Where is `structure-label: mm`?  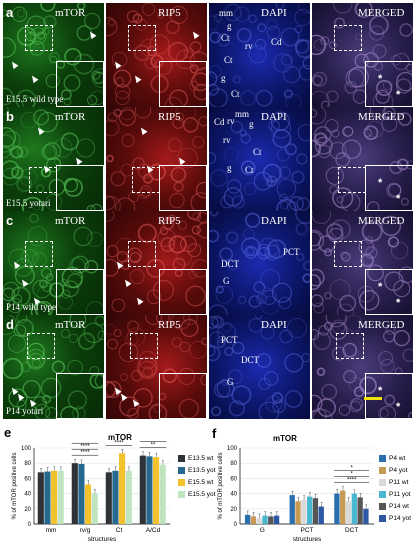 structure-label: mm is located at coordinates (226, 13).